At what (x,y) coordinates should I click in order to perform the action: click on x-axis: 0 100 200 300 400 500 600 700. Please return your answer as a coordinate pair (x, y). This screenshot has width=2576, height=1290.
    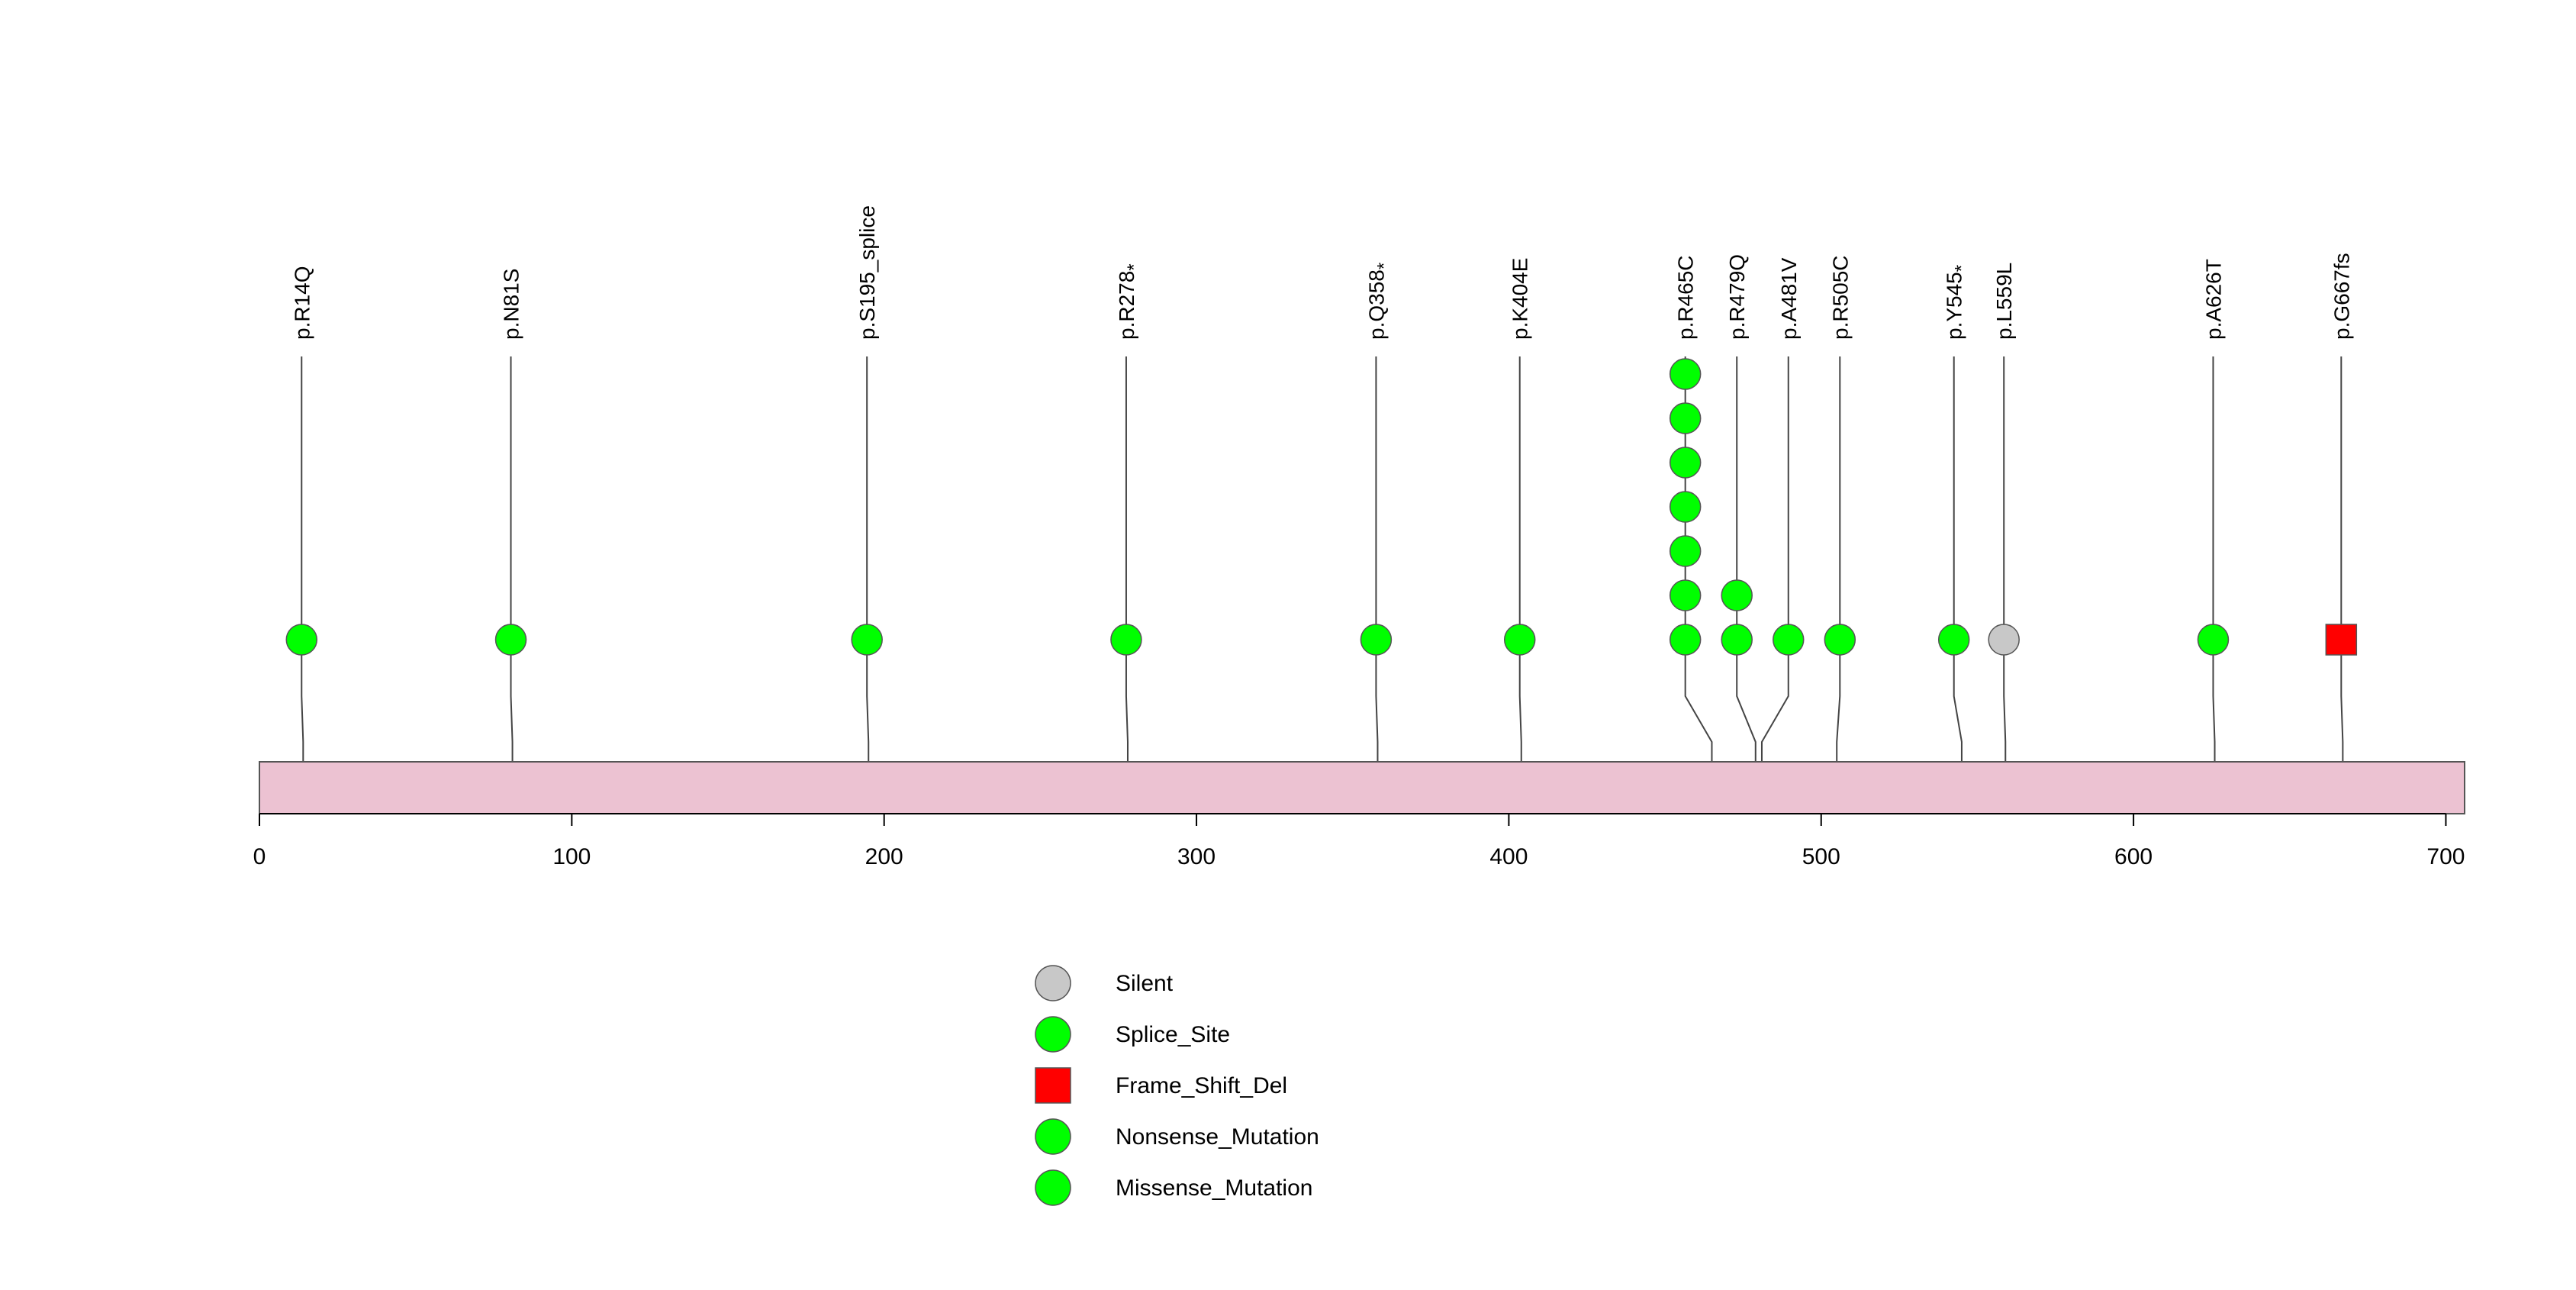
    Looking at the image, I should click on (1359, 841).